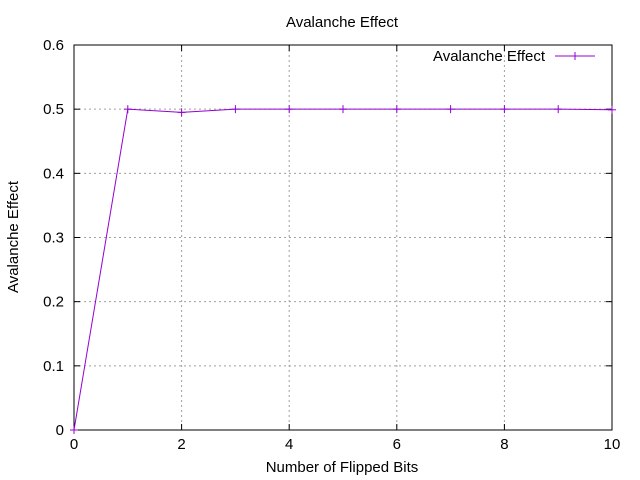 The width and height of the screenshot is (640, 480). I want to click on y-tick-label: 0, so click(60, 430).